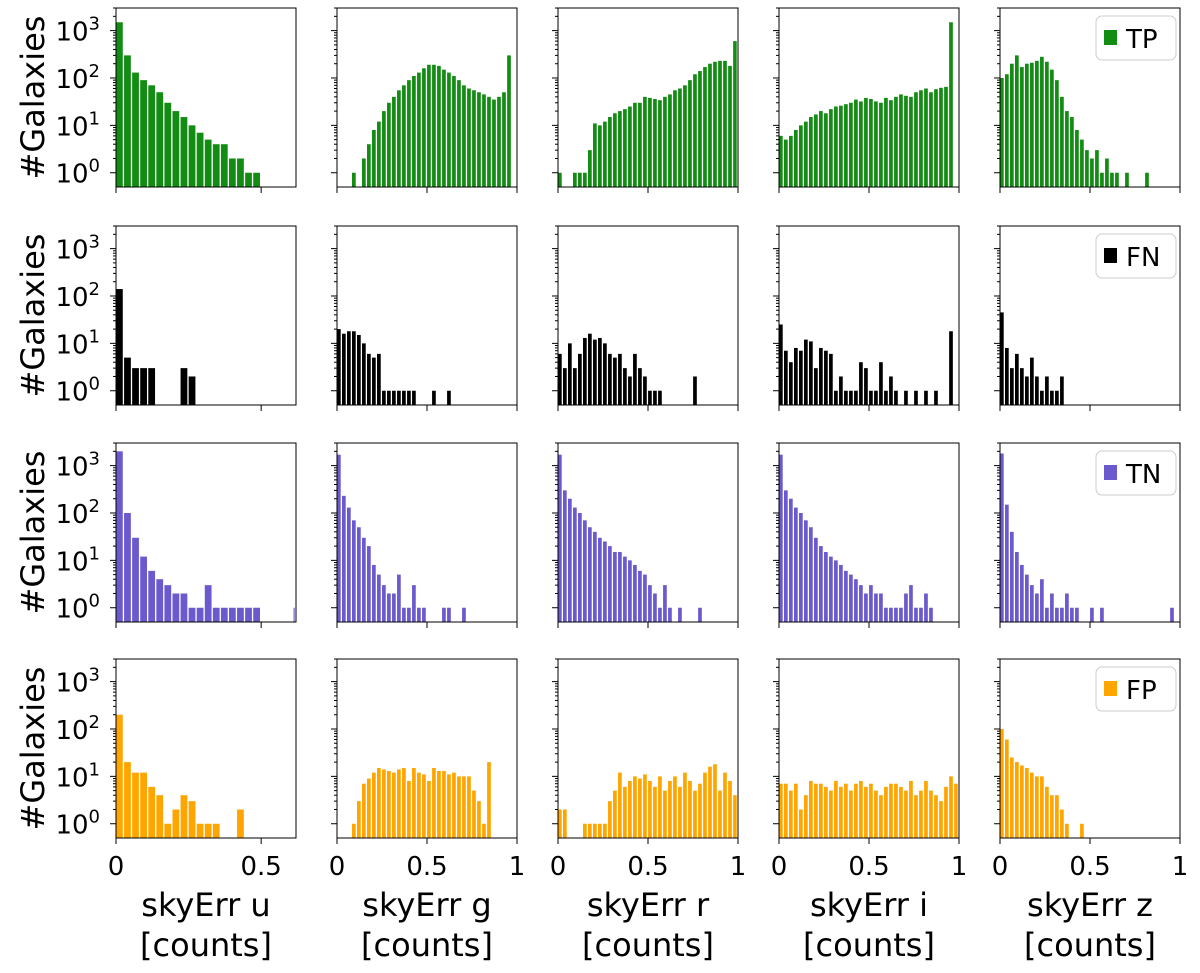 The height and width of the screenshot is (973, 1200). Describe the element at coordinates (77, 513) in the screenshot. I see `y-tick-label: 10²` at that location.